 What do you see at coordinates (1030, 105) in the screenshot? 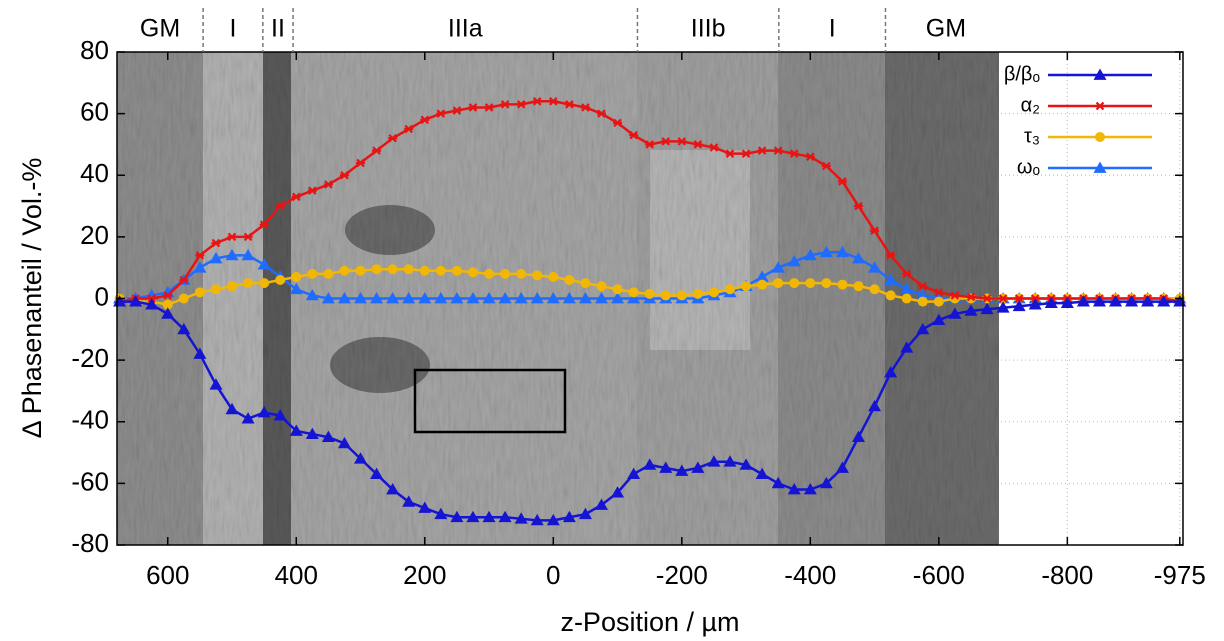
I see `legend-label: α₂` at bounding box center [1030, 105].